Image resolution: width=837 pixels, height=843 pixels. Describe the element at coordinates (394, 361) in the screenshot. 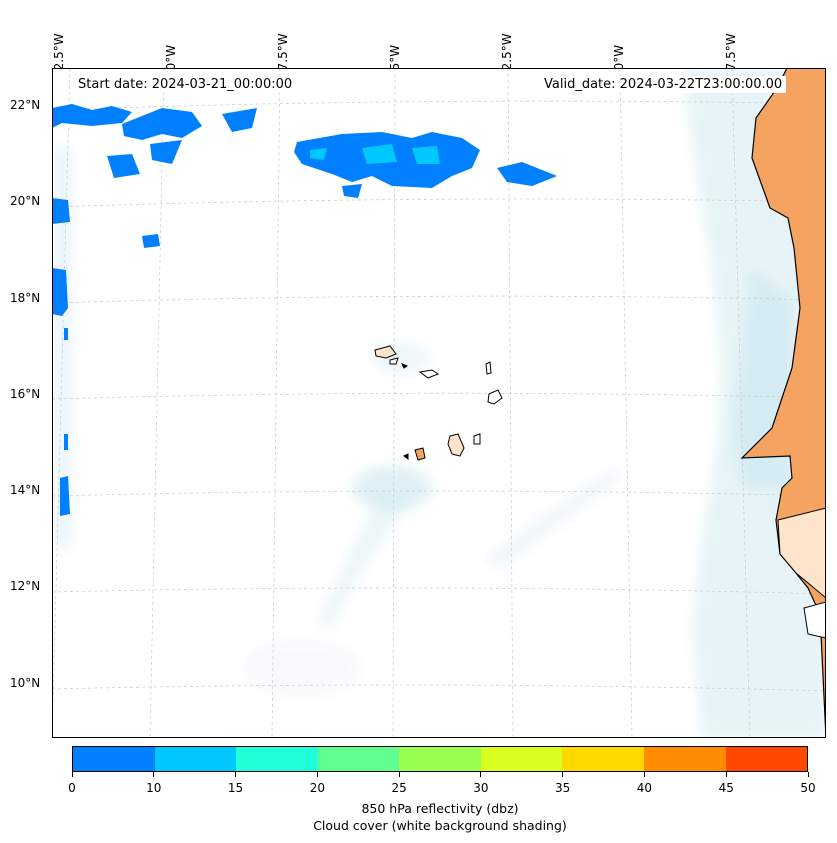

I see `island-sao-vicente` at that location.